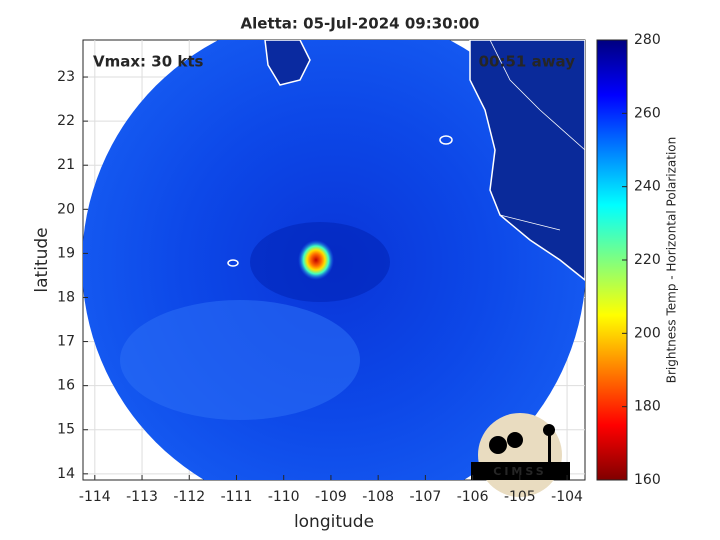 Image resolution: width=720 pixels, height=540 pixels. Describe the element at coordinates (647, 40) in the screenshot. I see `colorbar-tick-label: 280` at that location.